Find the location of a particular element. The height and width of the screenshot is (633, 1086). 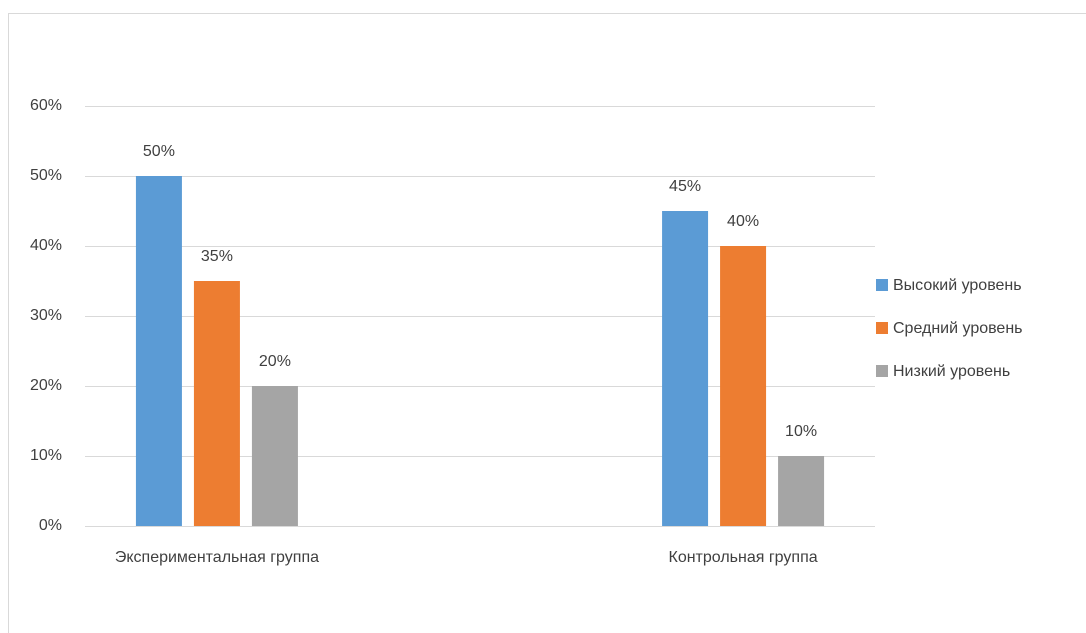

y-tick-label: 20% is located at coordinates (46, 385).